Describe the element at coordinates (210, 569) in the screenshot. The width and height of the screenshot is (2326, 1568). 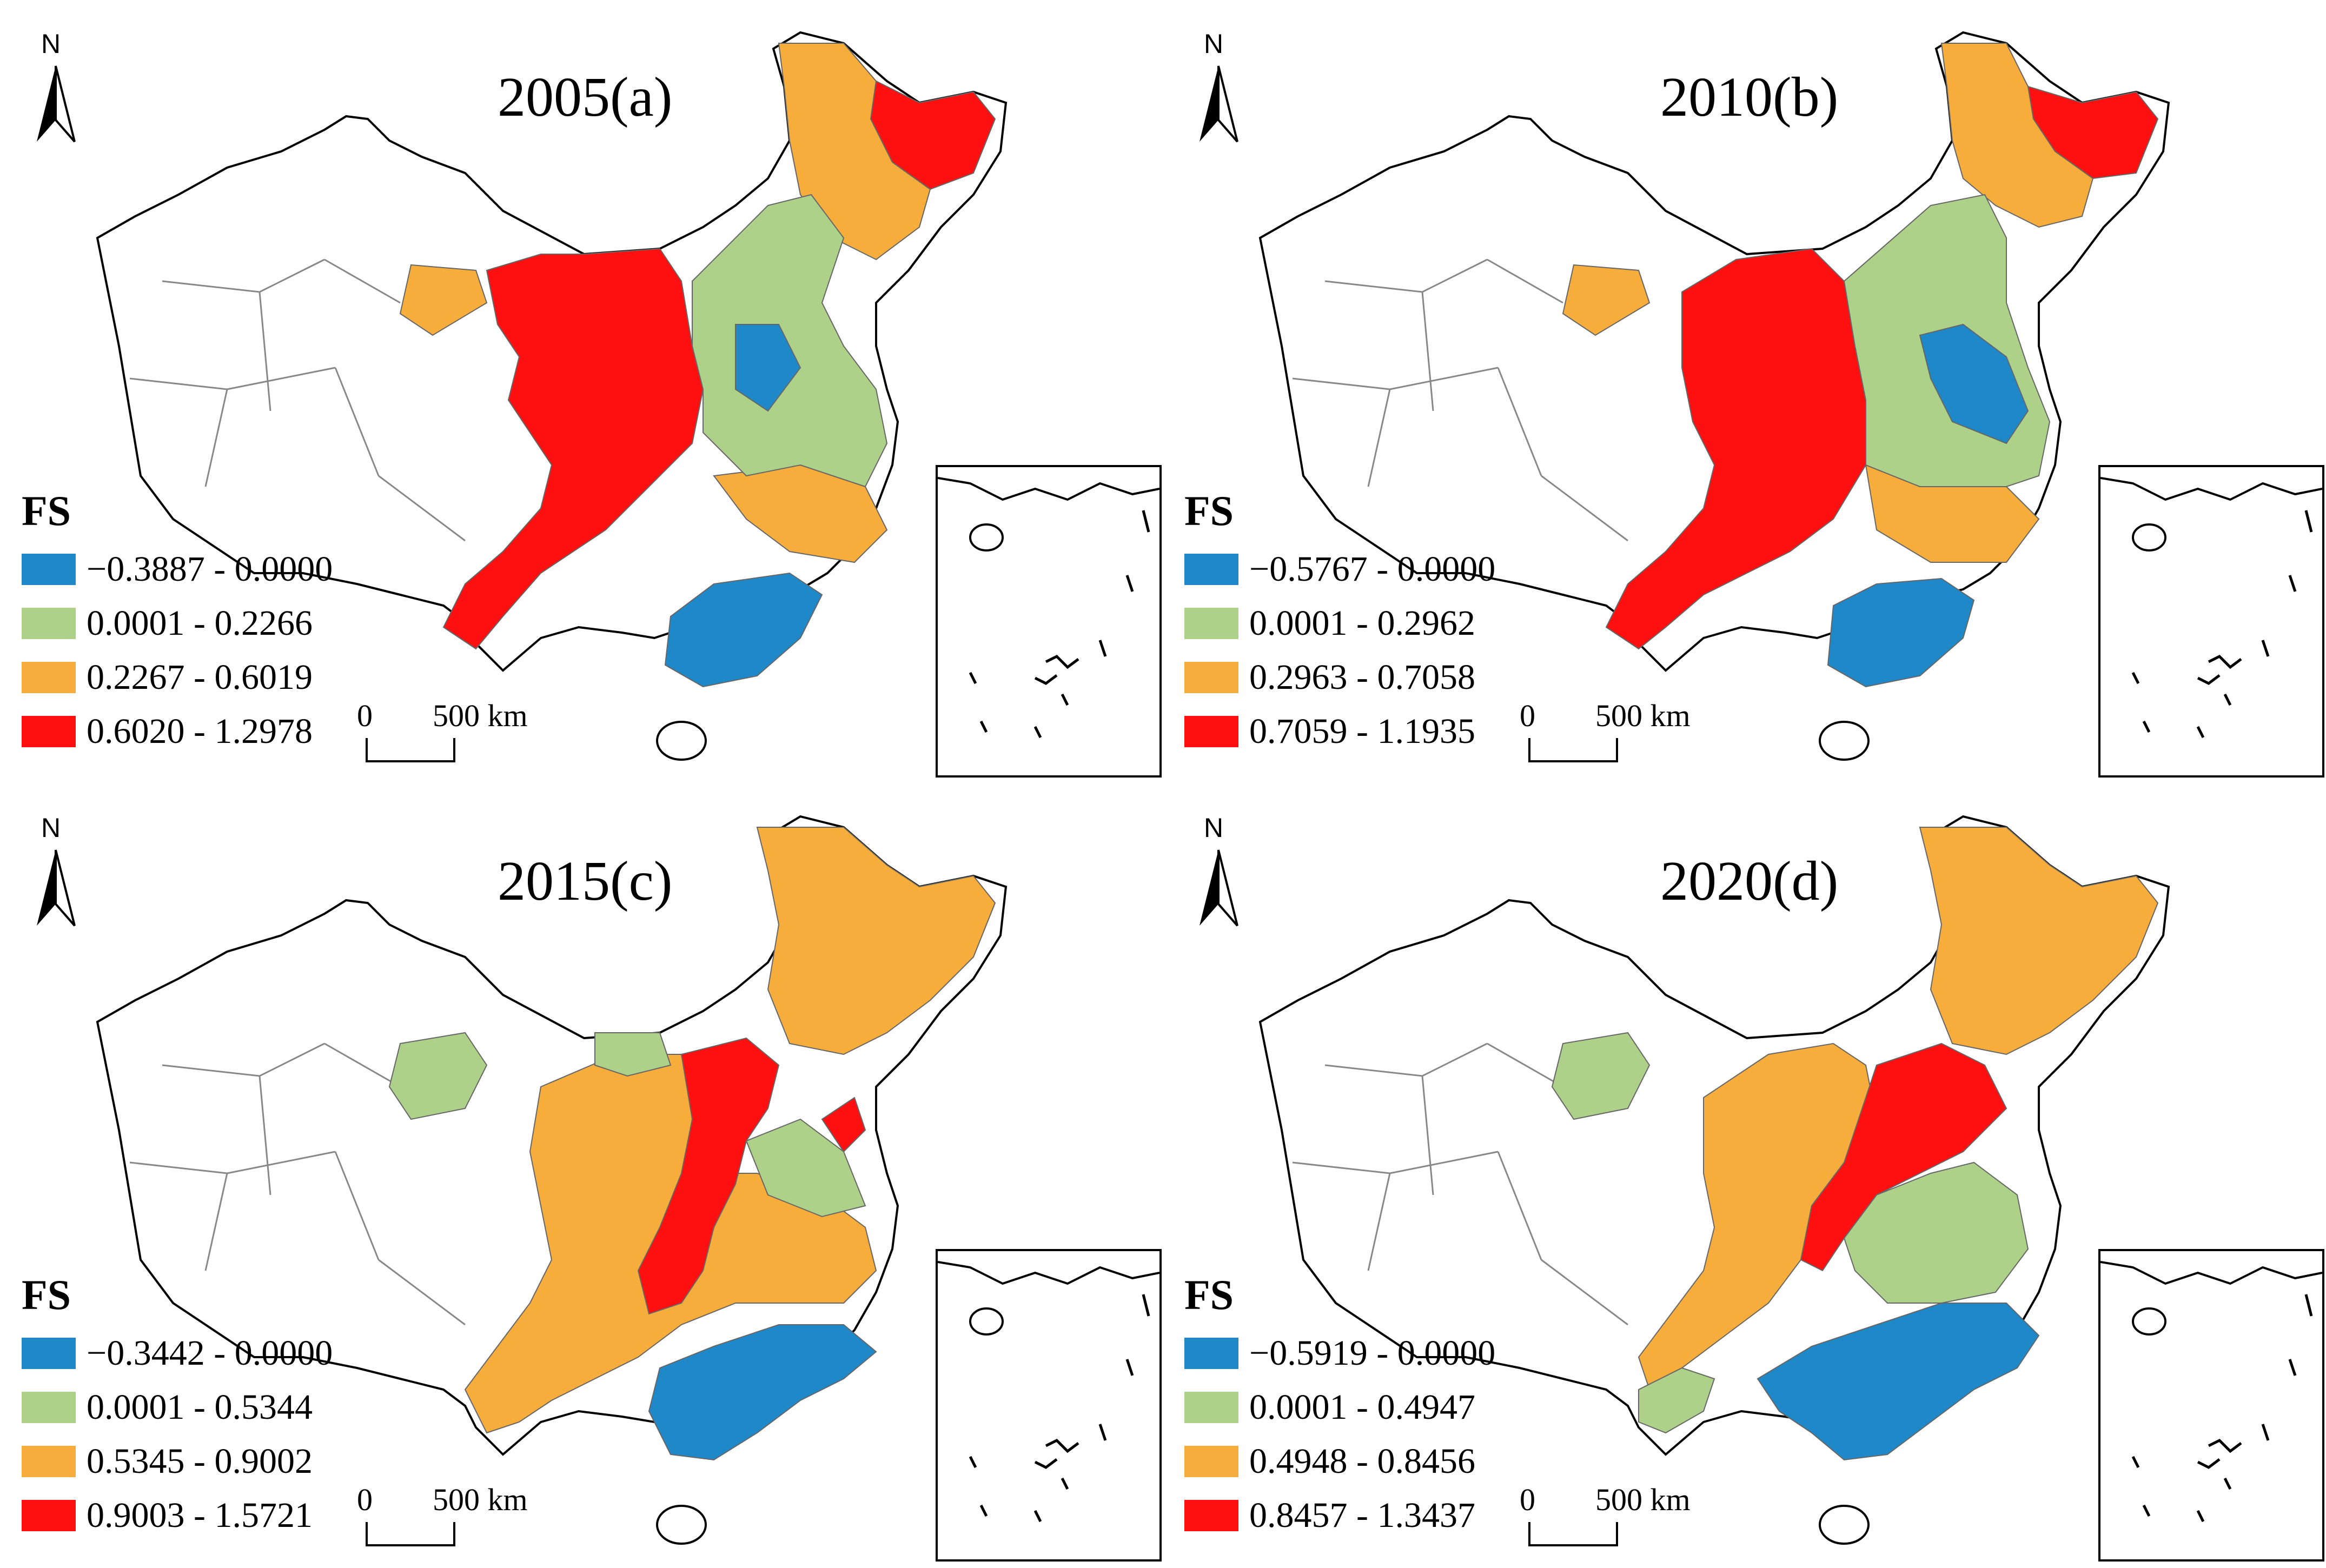
I see `legend-label: −0.3887 - 0.0000` at that location.